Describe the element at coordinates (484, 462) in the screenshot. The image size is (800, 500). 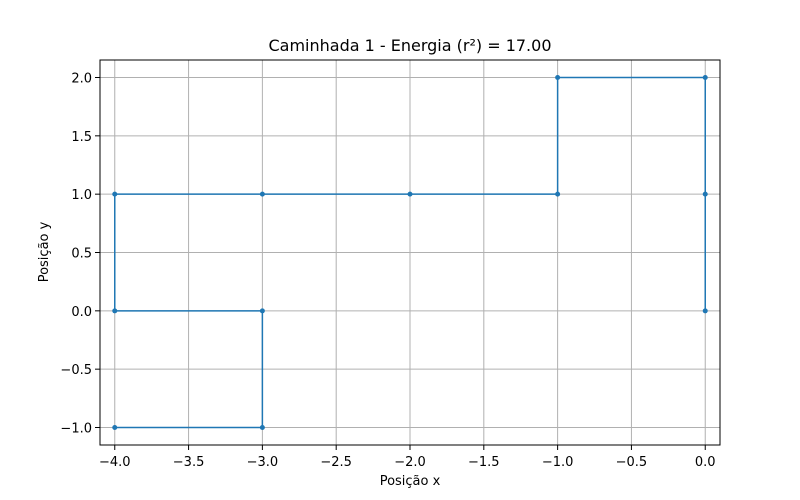
I see `x-tick-label: −1.5` at that location.